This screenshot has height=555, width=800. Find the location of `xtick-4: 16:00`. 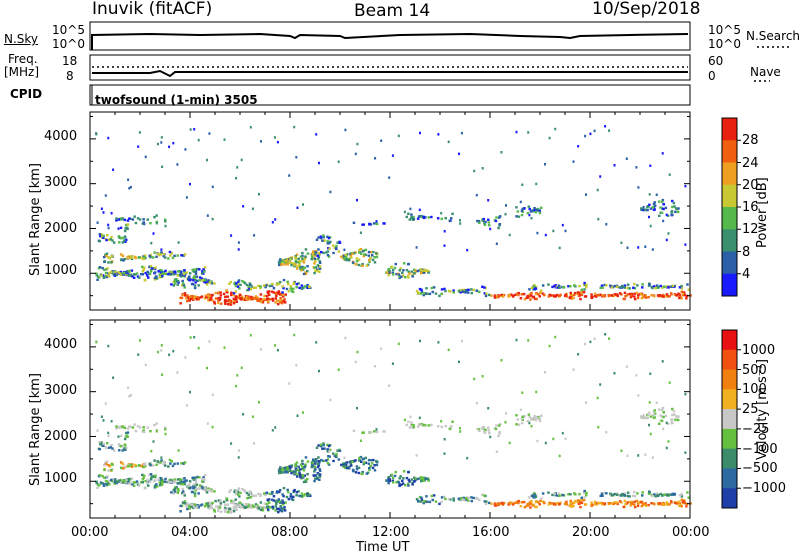

xtick-4: 16:00 is located at coordinates (491, 532).